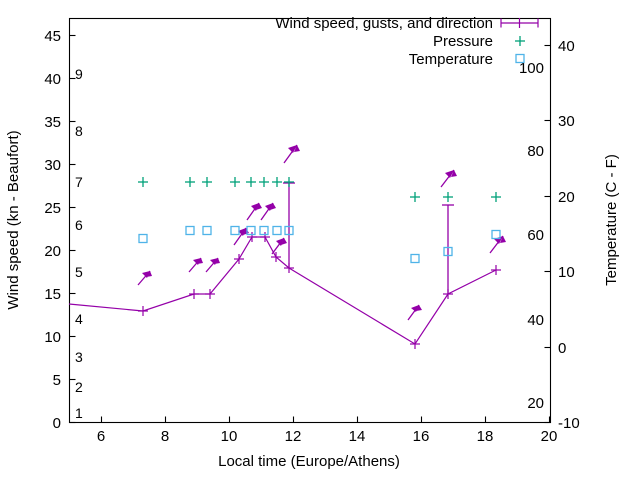  I want to click on beaufort-1: 1, so click(79, 413).